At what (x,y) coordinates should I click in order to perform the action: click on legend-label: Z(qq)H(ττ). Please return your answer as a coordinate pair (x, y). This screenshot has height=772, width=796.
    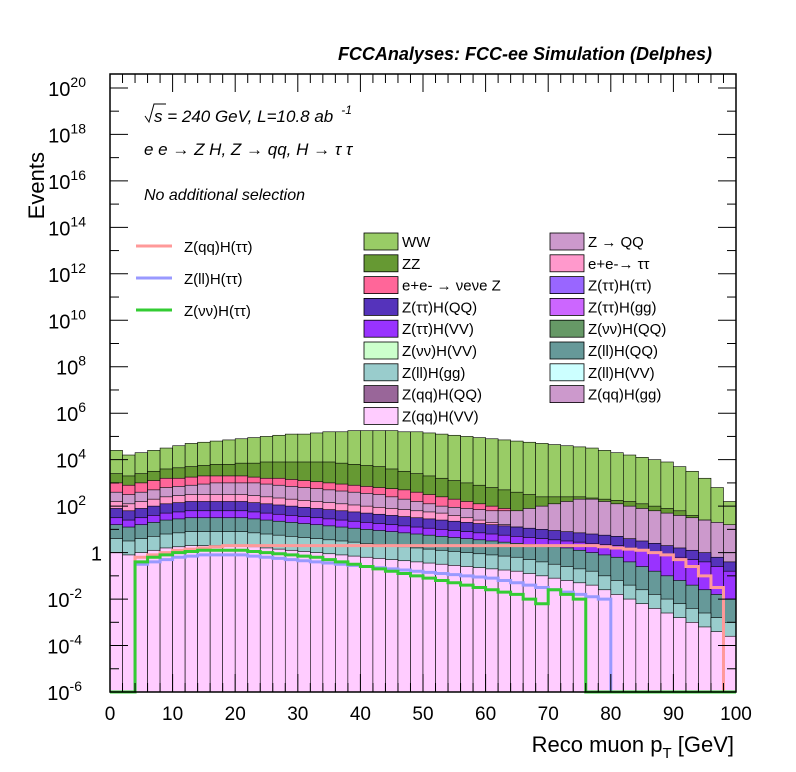
    Looking at the image, I should click on (218, 247).